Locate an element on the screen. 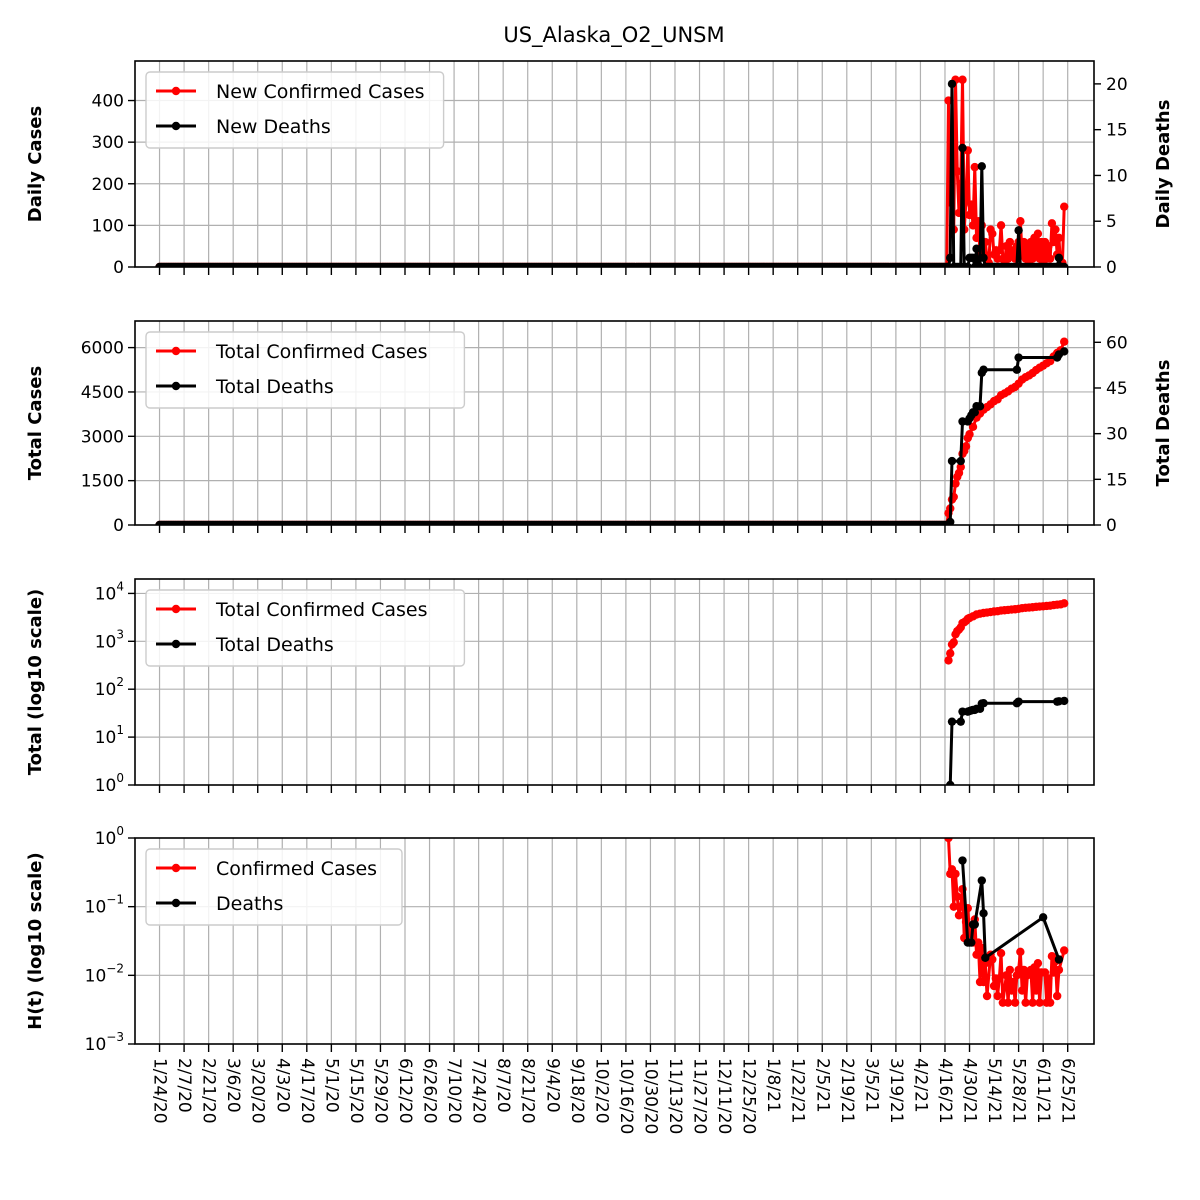 The width and height of the screenshot is (1200, 1200). x-tick-label: 4/3/20 is located at coordinates (282, 1085).